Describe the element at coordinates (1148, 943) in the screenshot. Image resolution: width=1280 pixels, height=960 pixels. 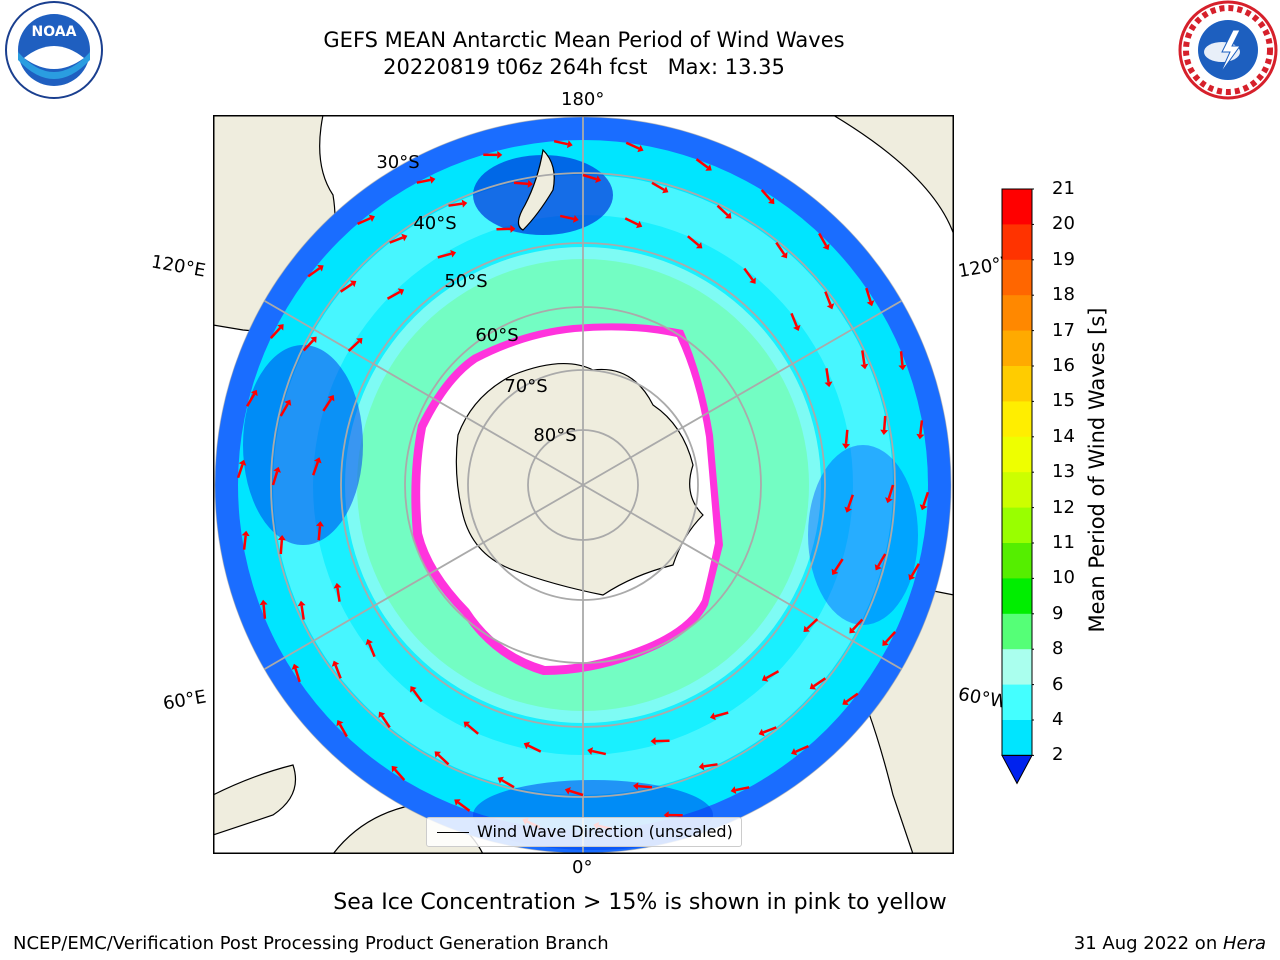
I see `footer-date-text: 31 Aug 2022 on` at that location.